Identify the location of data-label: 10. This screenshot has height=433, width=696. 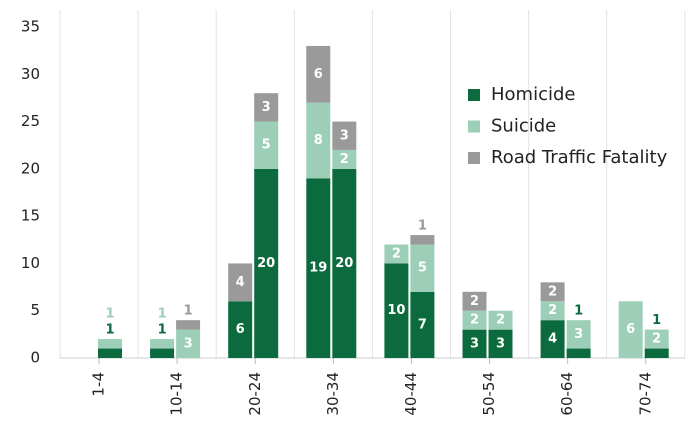
(396, 310).